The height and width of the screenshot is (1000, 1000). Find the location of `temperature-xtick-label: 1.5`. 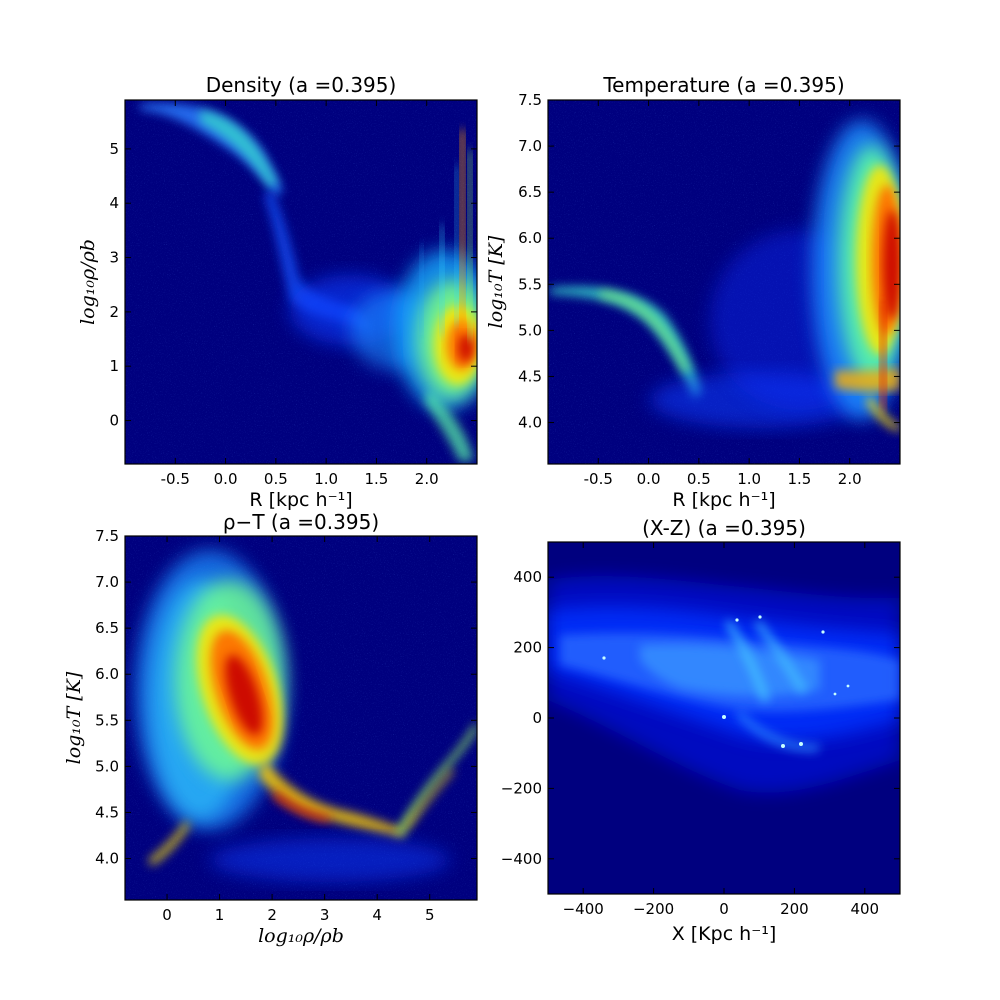

temperature-xtick-label: 1.5 is located at coordinates (799, 479).